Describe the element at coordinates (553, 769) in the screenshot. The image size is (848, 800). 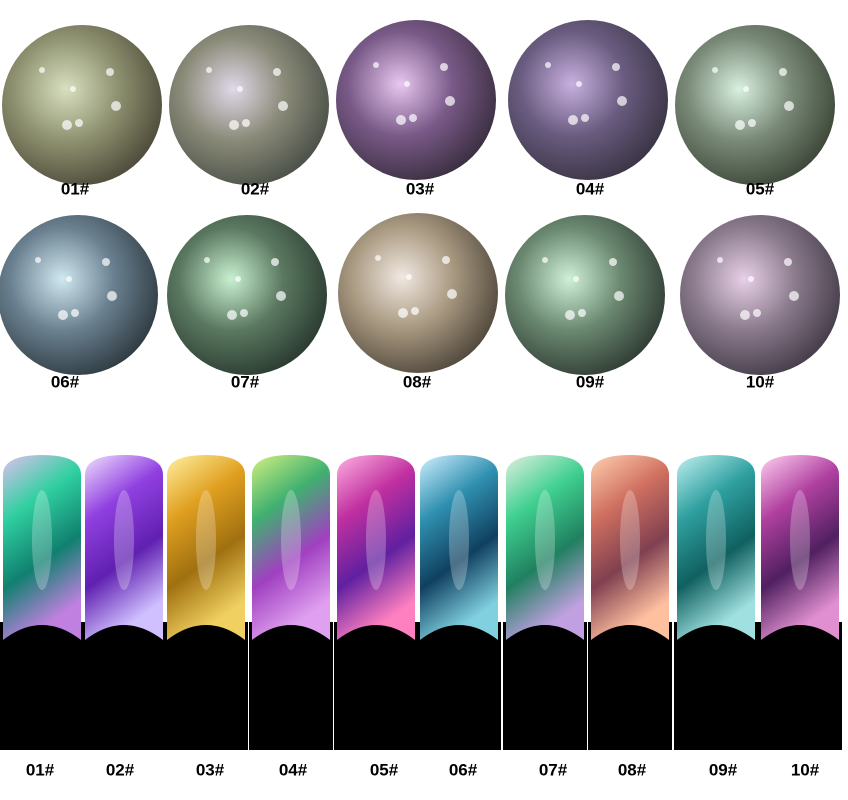
I see `nail-label: 07#` at that location.